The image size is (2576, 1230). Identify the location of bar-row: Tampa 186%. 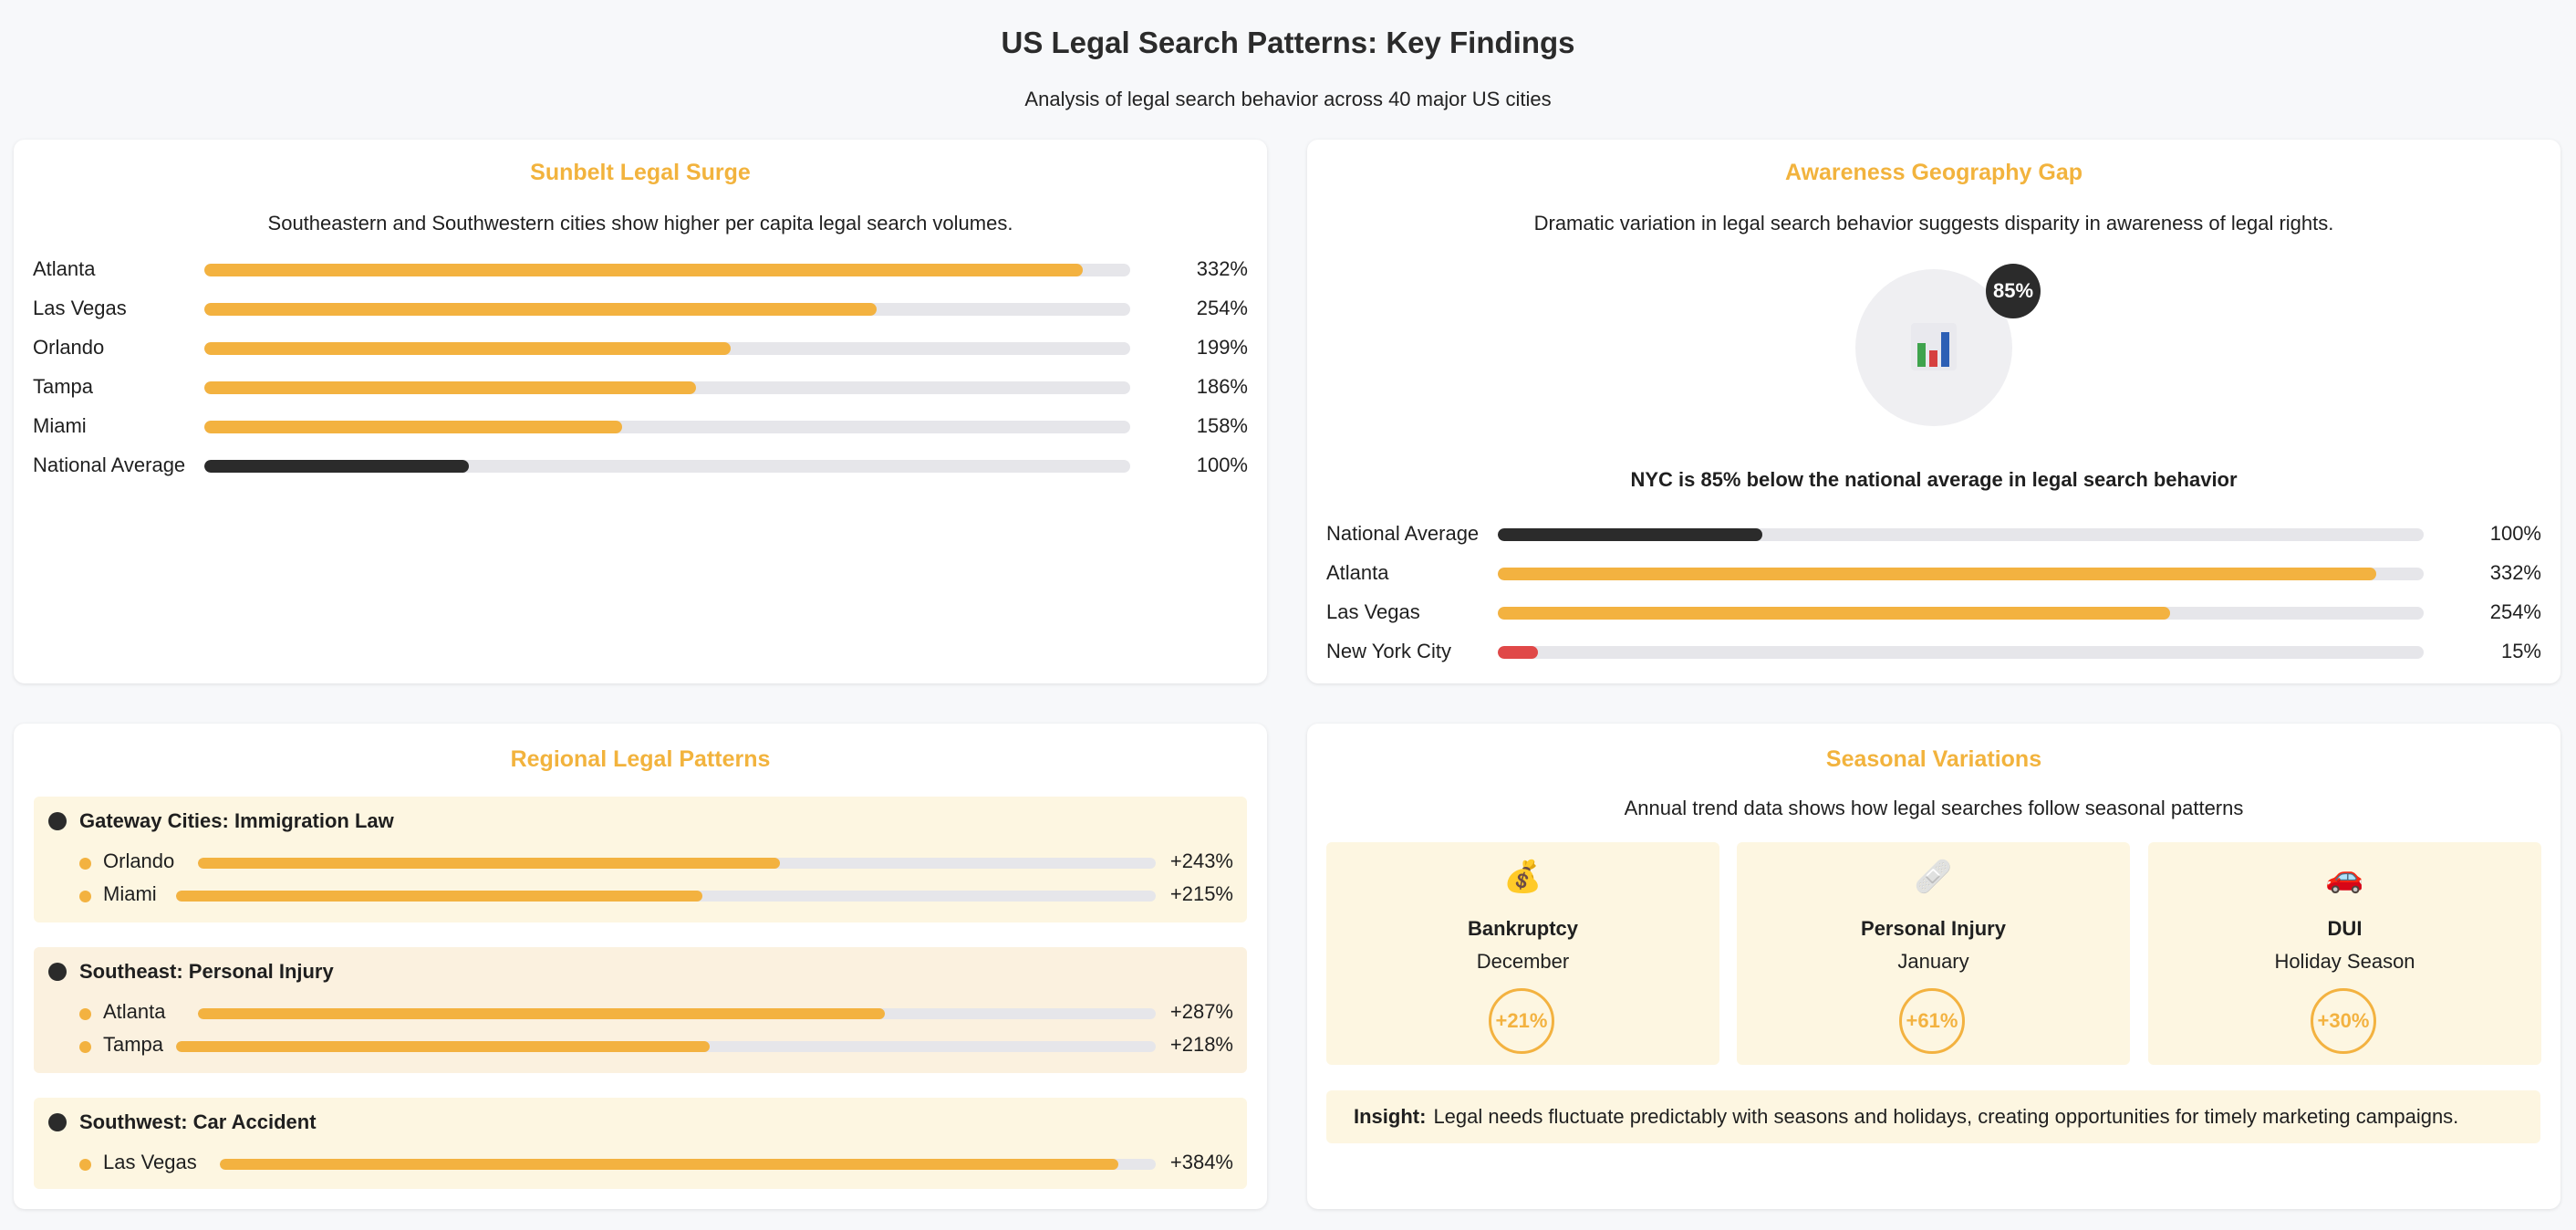
(640, 387).